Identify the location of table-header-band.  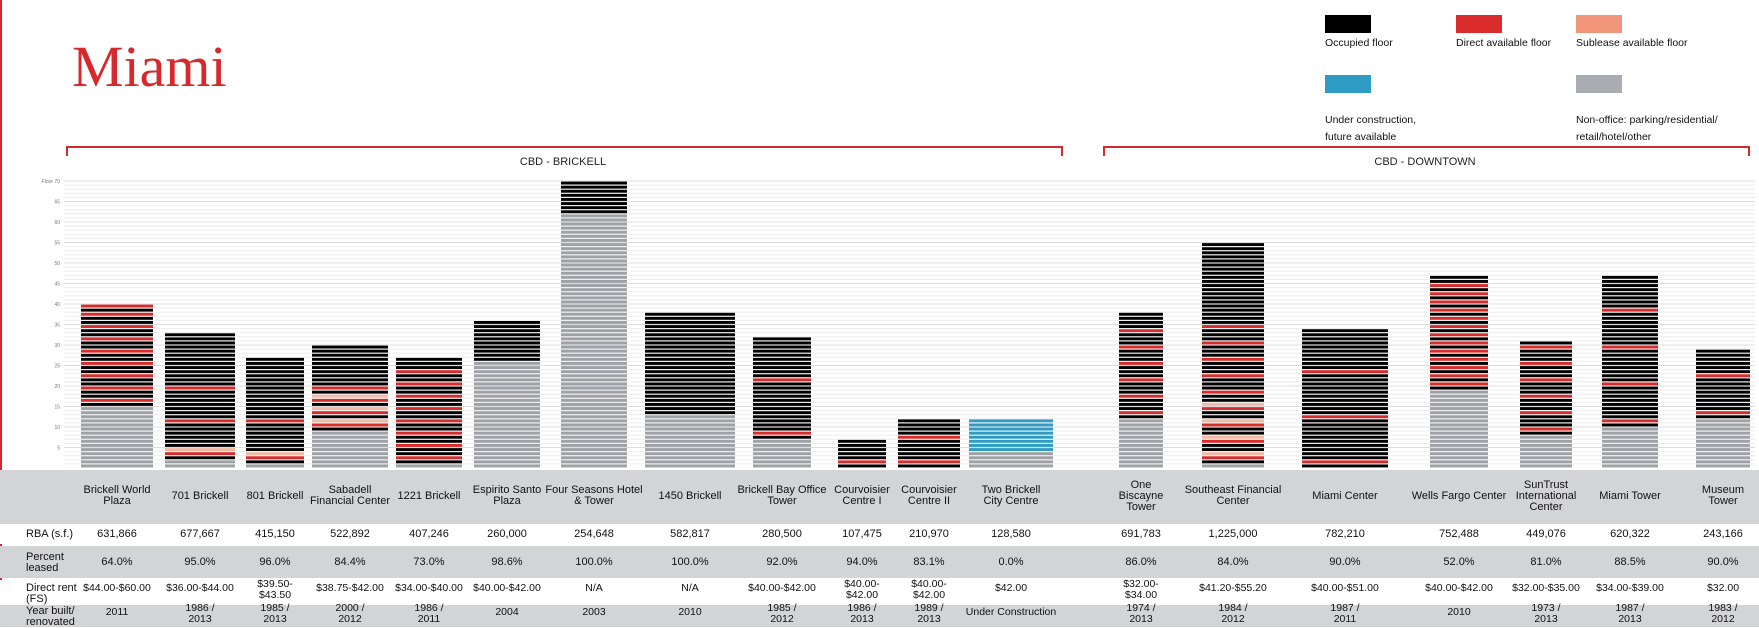
(879, 497).